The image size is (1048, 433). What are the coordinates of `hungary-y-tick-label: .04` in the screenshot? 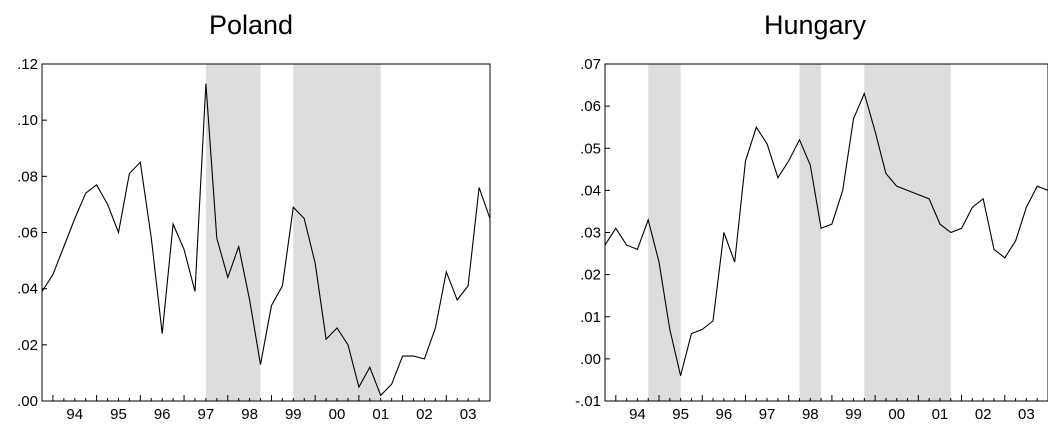 It's located at (590, 190).